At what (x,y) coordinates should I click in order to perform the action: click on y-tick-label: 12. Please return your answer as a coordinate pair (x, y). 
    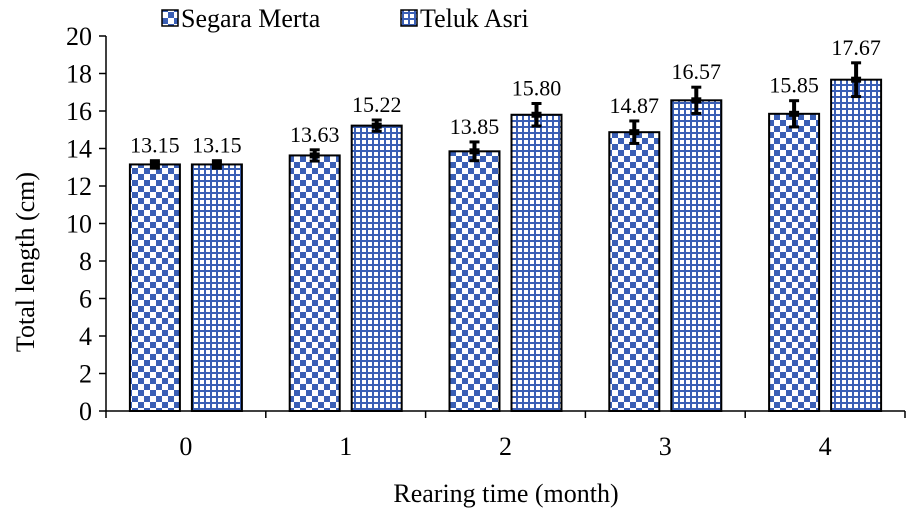
    Looking at the image, I should click on (79, 186).